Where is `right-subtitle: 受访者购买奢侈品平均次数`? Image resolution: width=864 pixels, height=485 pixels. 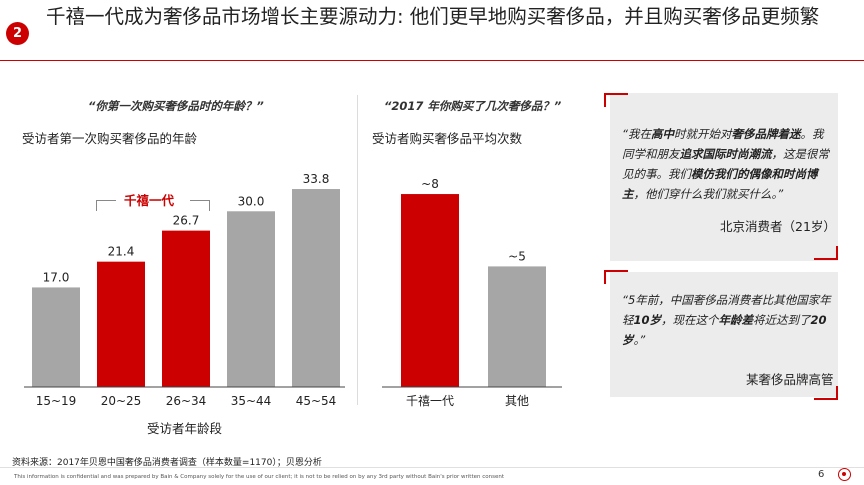 right-subtitle: 受访者购买奢侈品平均次数 is located at coordinates (447, 138).